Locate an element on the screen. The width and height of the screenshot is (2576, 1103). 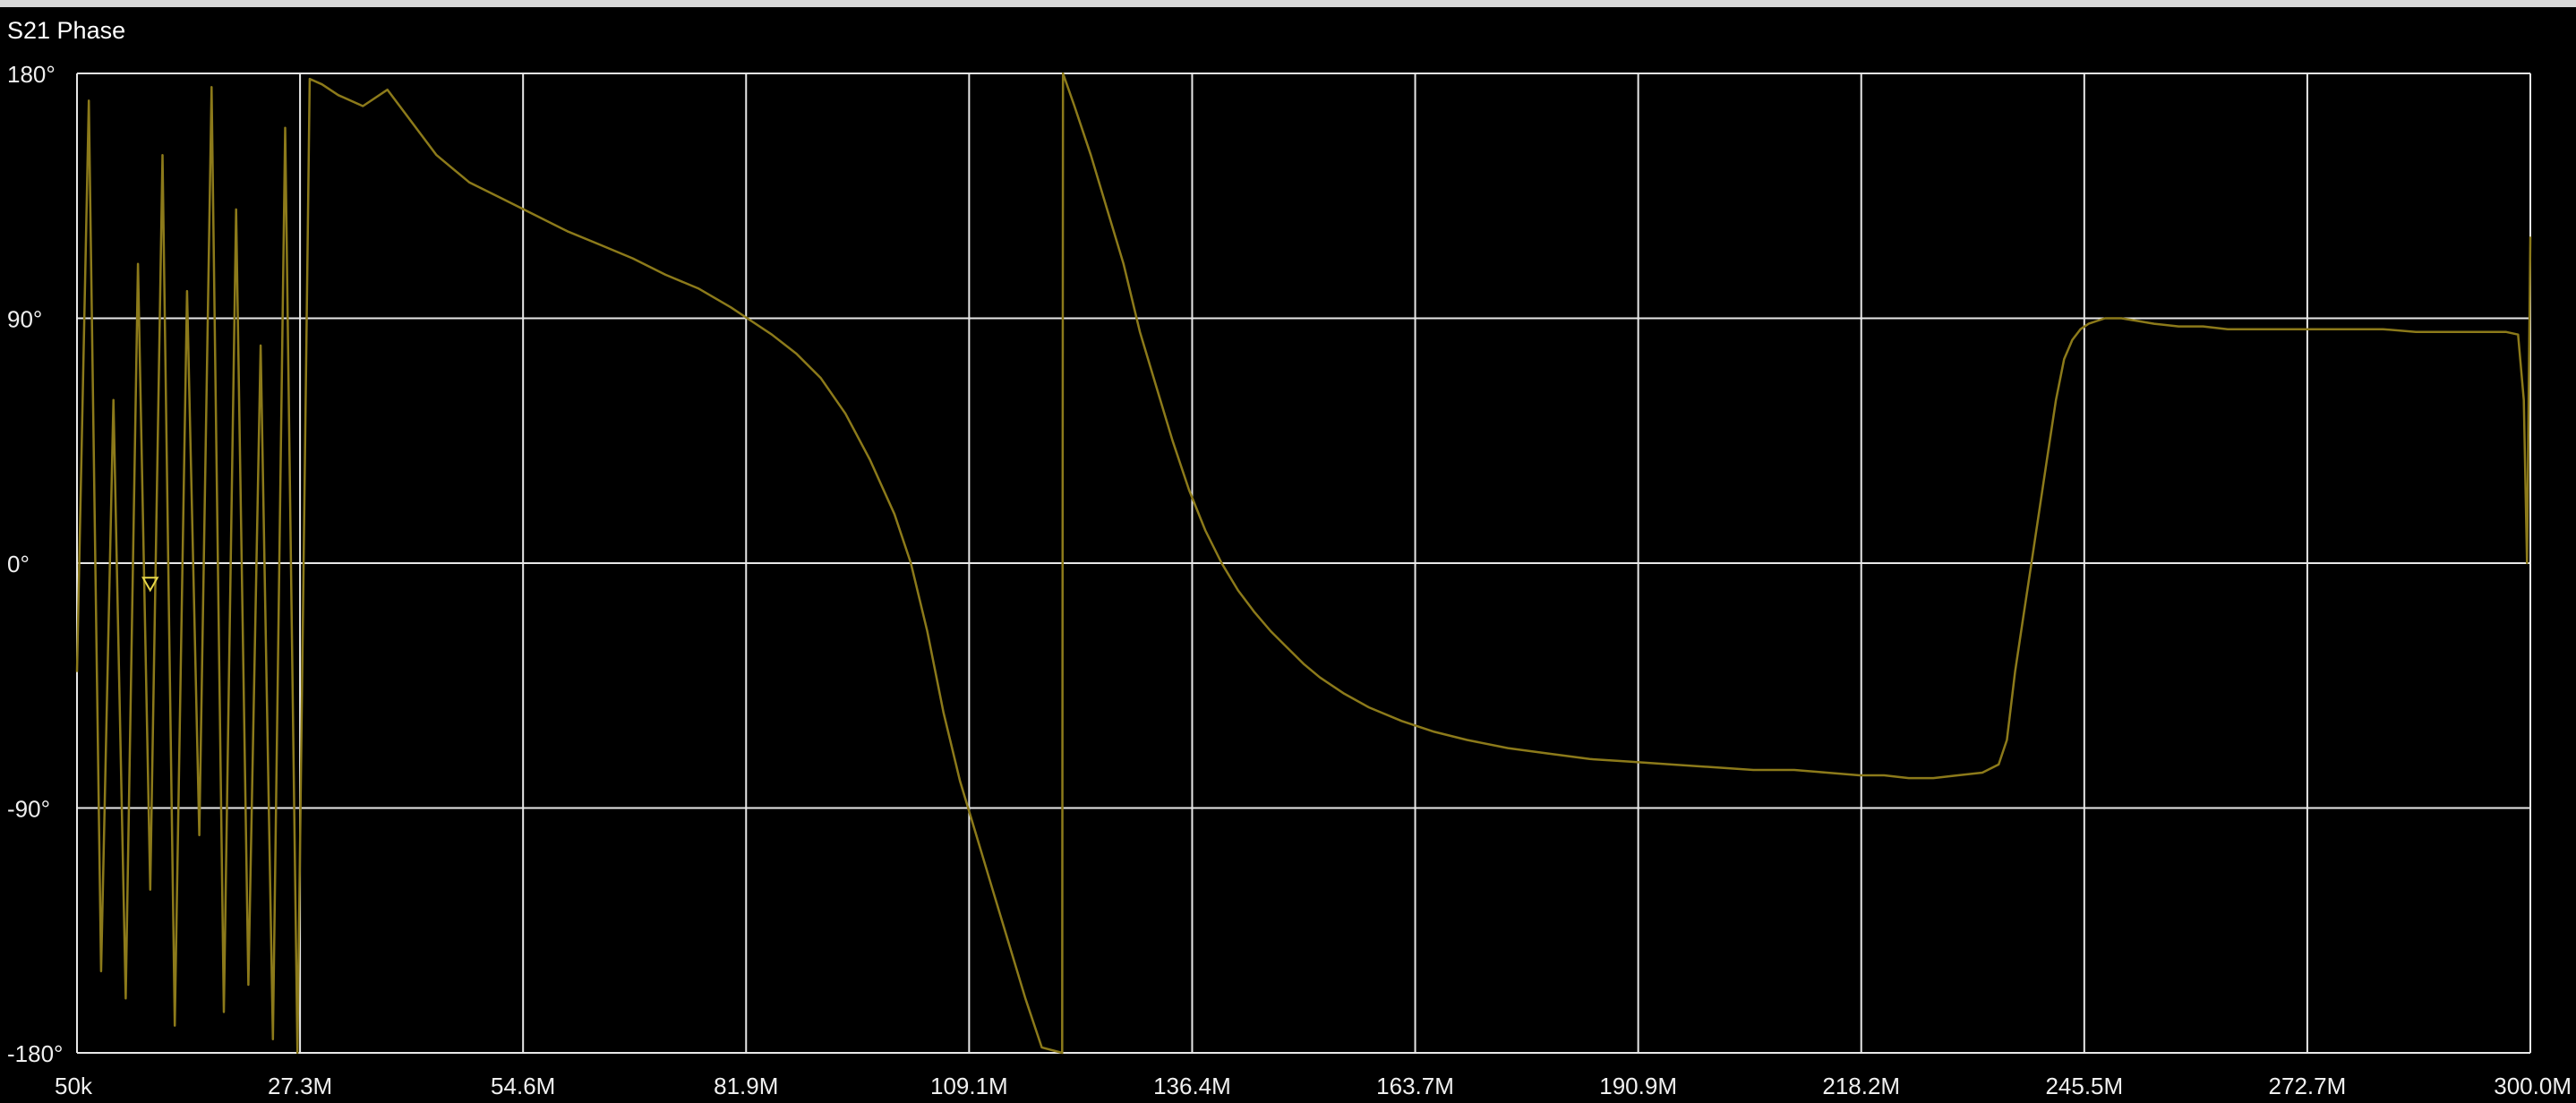
x-tick-label: 81.9M is located at coordinates (746, 1086).